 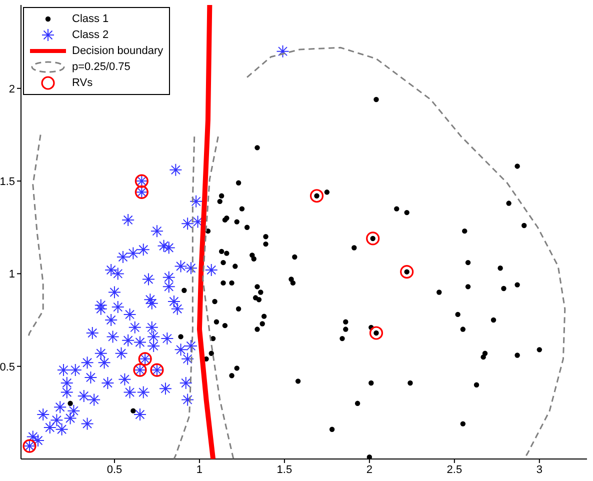 I want to click on legend-label: p=0.25/0.75, so click(x=101, y=67).